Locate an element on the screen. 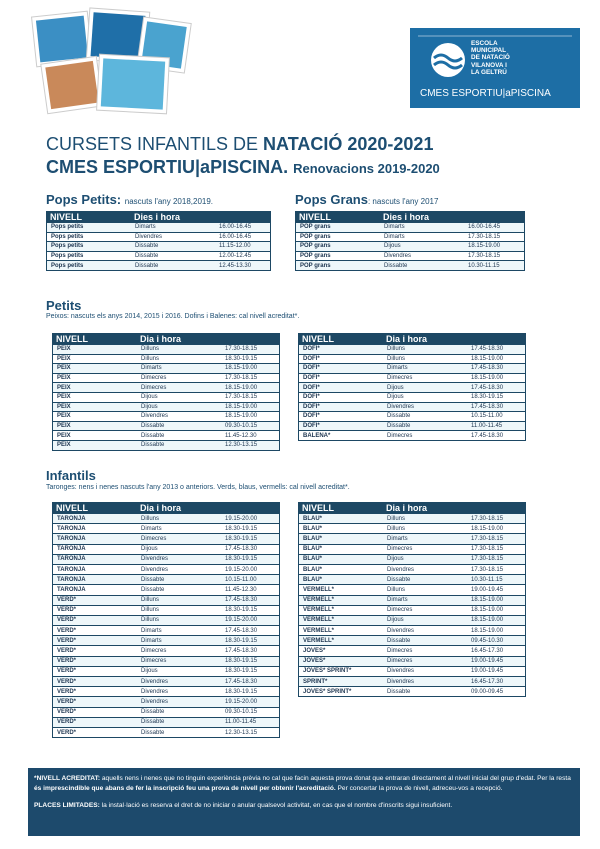 The width and height of the screenshot is (600, 849). section-heading: Pops Petits: nascuts l'any 2018,2019. is located at coordinates (129, 199).